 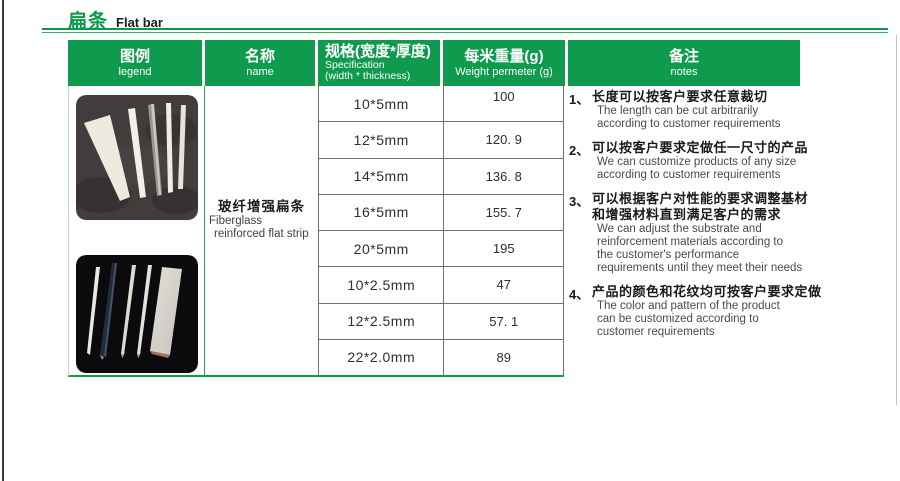 What do you see at coordinates (579, 294) in the screenshot?
I see `note-number: 4、` at bounding box center [579, 294].